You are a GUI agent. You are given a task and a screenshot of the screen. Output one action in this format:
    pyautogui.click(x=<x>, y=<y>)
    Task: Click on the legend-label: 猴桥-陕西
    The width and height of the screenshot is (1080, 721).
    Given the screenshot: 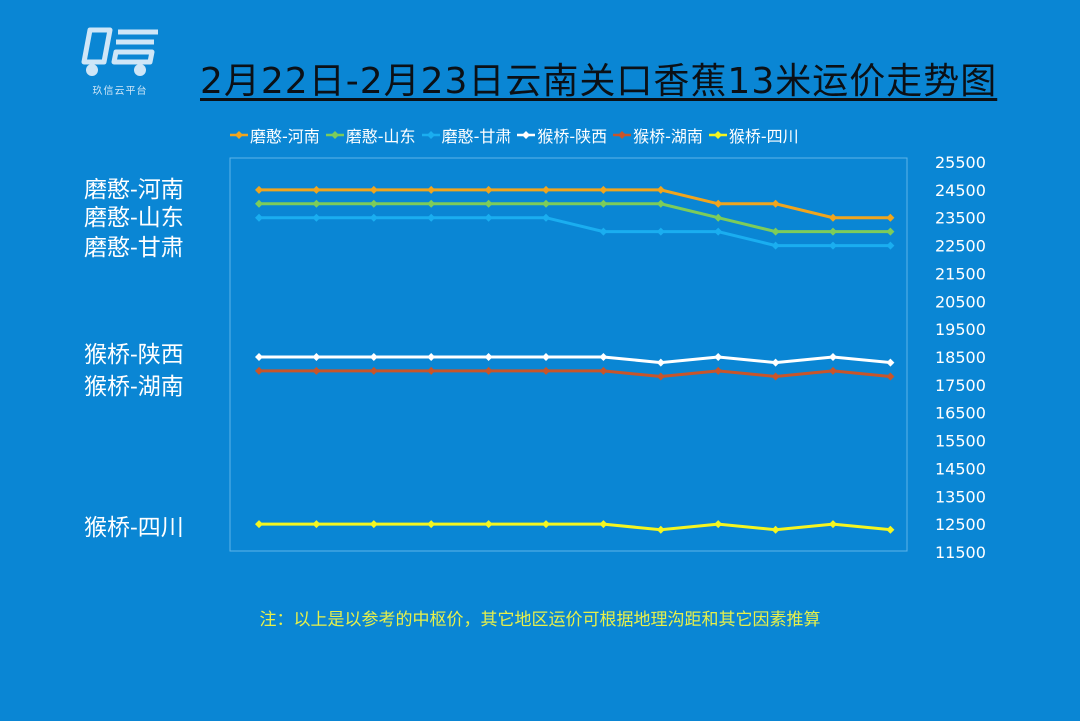 What is the action you would take?
    pyautogui.click(x=572, y=136)
    